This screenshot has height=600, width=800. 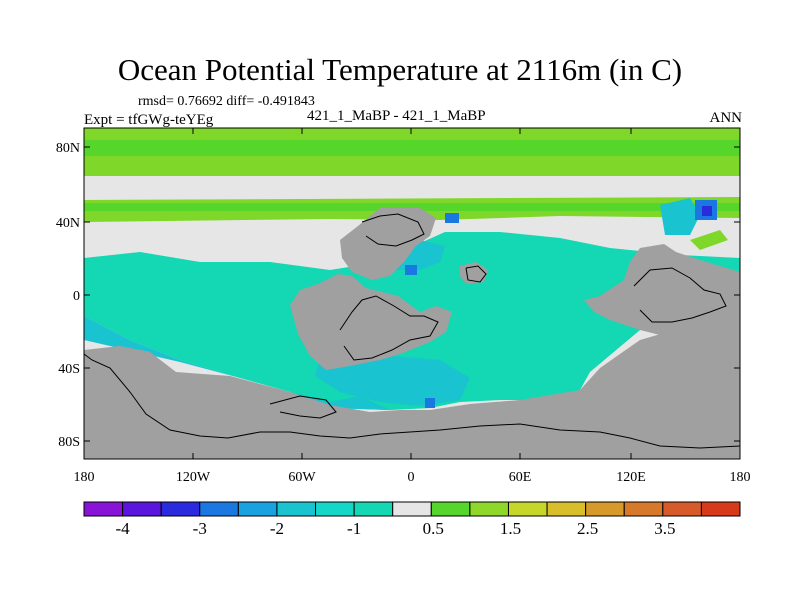 I want to click on coast-c, so click(x=680, y=295).